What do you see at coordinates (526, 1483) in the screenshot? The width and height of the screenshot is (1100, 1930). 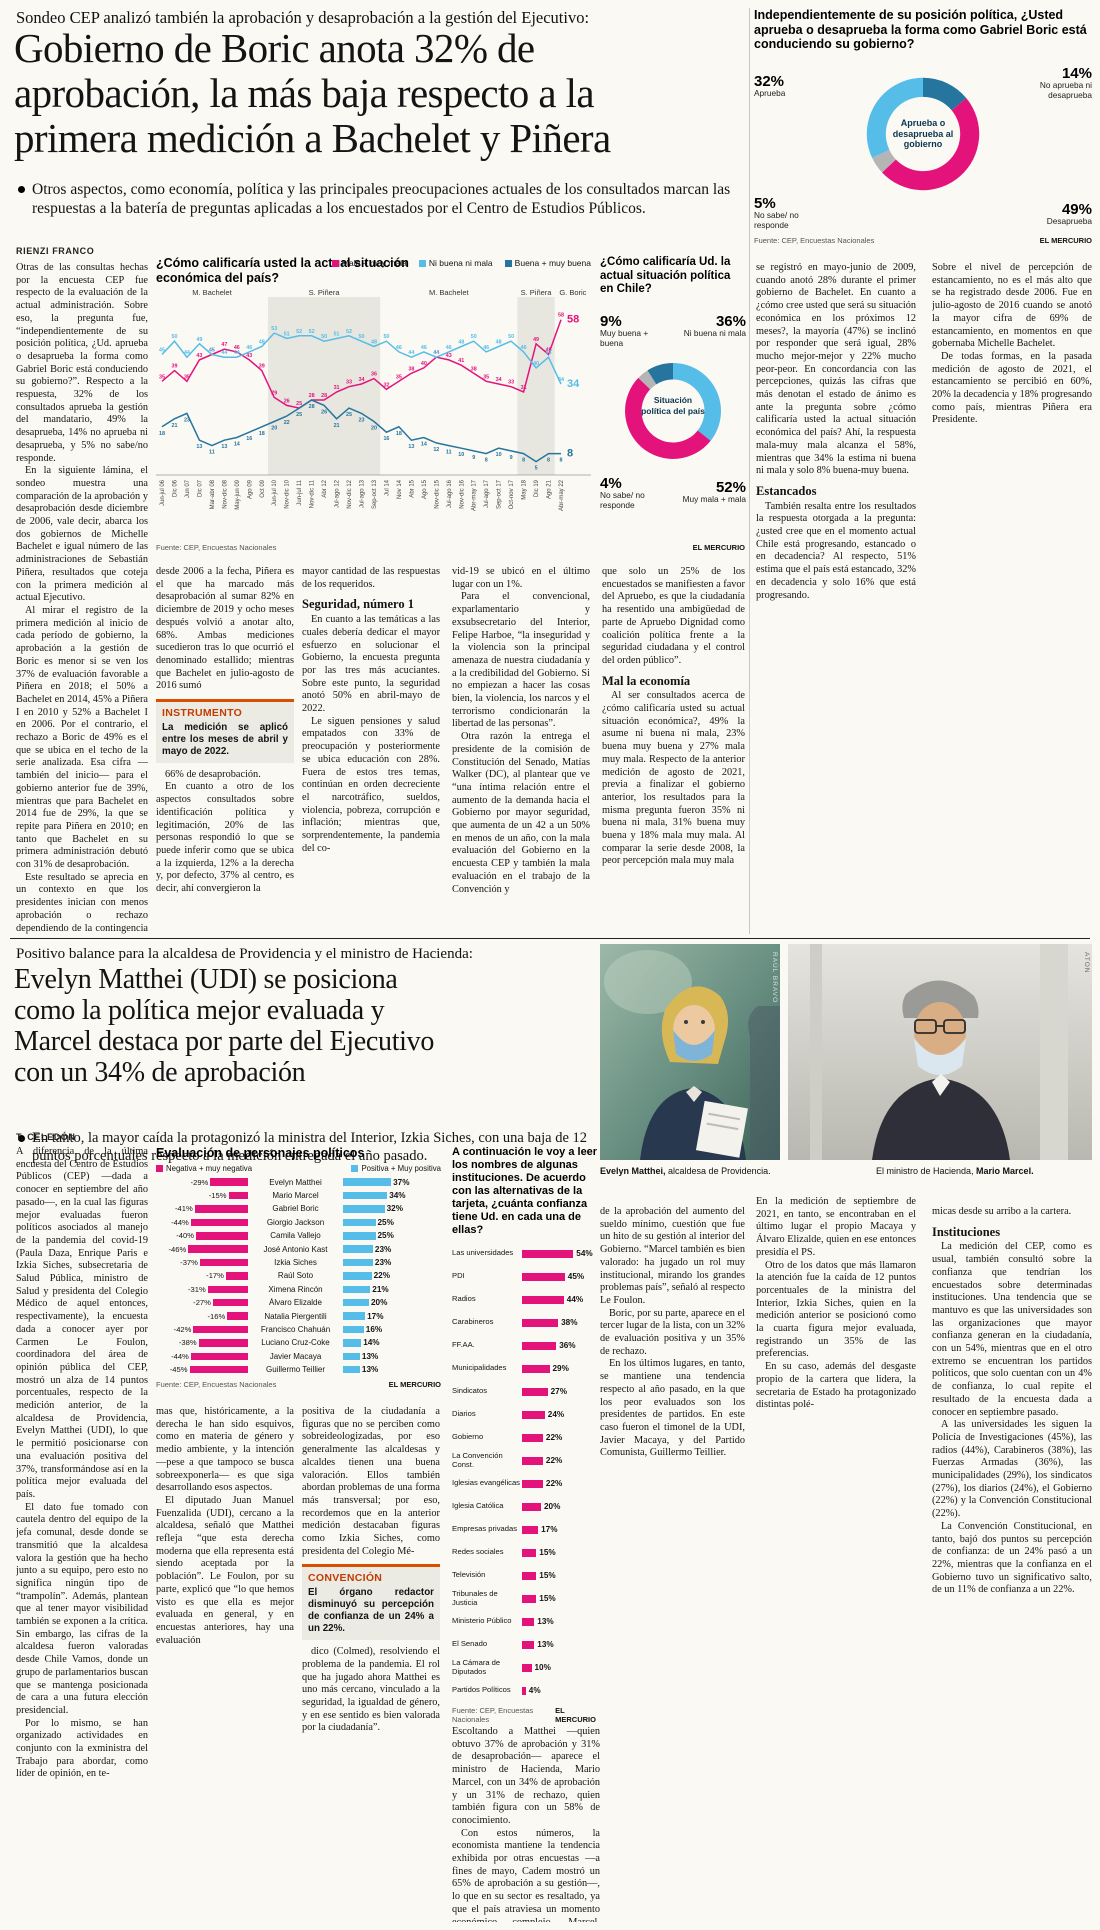 I see `institution-row: Iglesias evangélicas 22%` at bounding box center [526, 1483].